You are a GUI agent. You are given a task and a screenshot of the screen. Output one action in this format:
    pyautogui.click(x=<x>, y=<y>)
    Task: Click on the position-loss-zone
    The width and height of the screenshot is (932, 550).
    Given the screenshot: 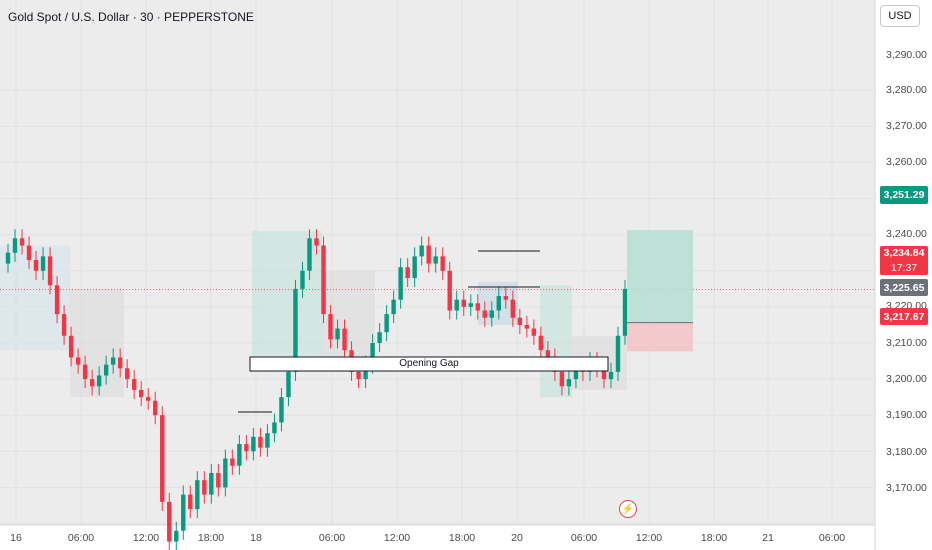 What is the action you would take?
    pyautogui.click(x=660, y=337)
    